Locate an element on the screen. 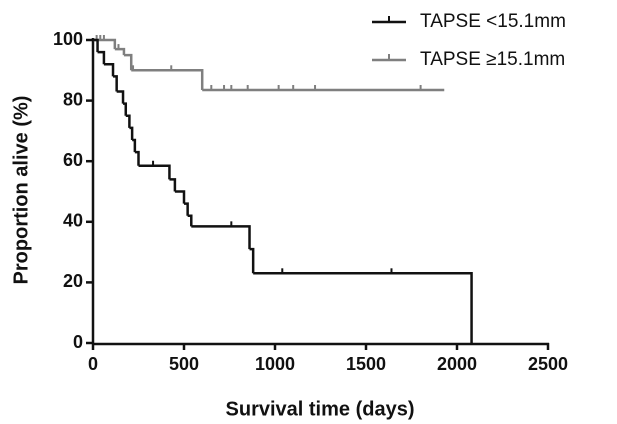 The image size is (617, 424). y-tick-label: 60 is located at coordinates (73, 160).